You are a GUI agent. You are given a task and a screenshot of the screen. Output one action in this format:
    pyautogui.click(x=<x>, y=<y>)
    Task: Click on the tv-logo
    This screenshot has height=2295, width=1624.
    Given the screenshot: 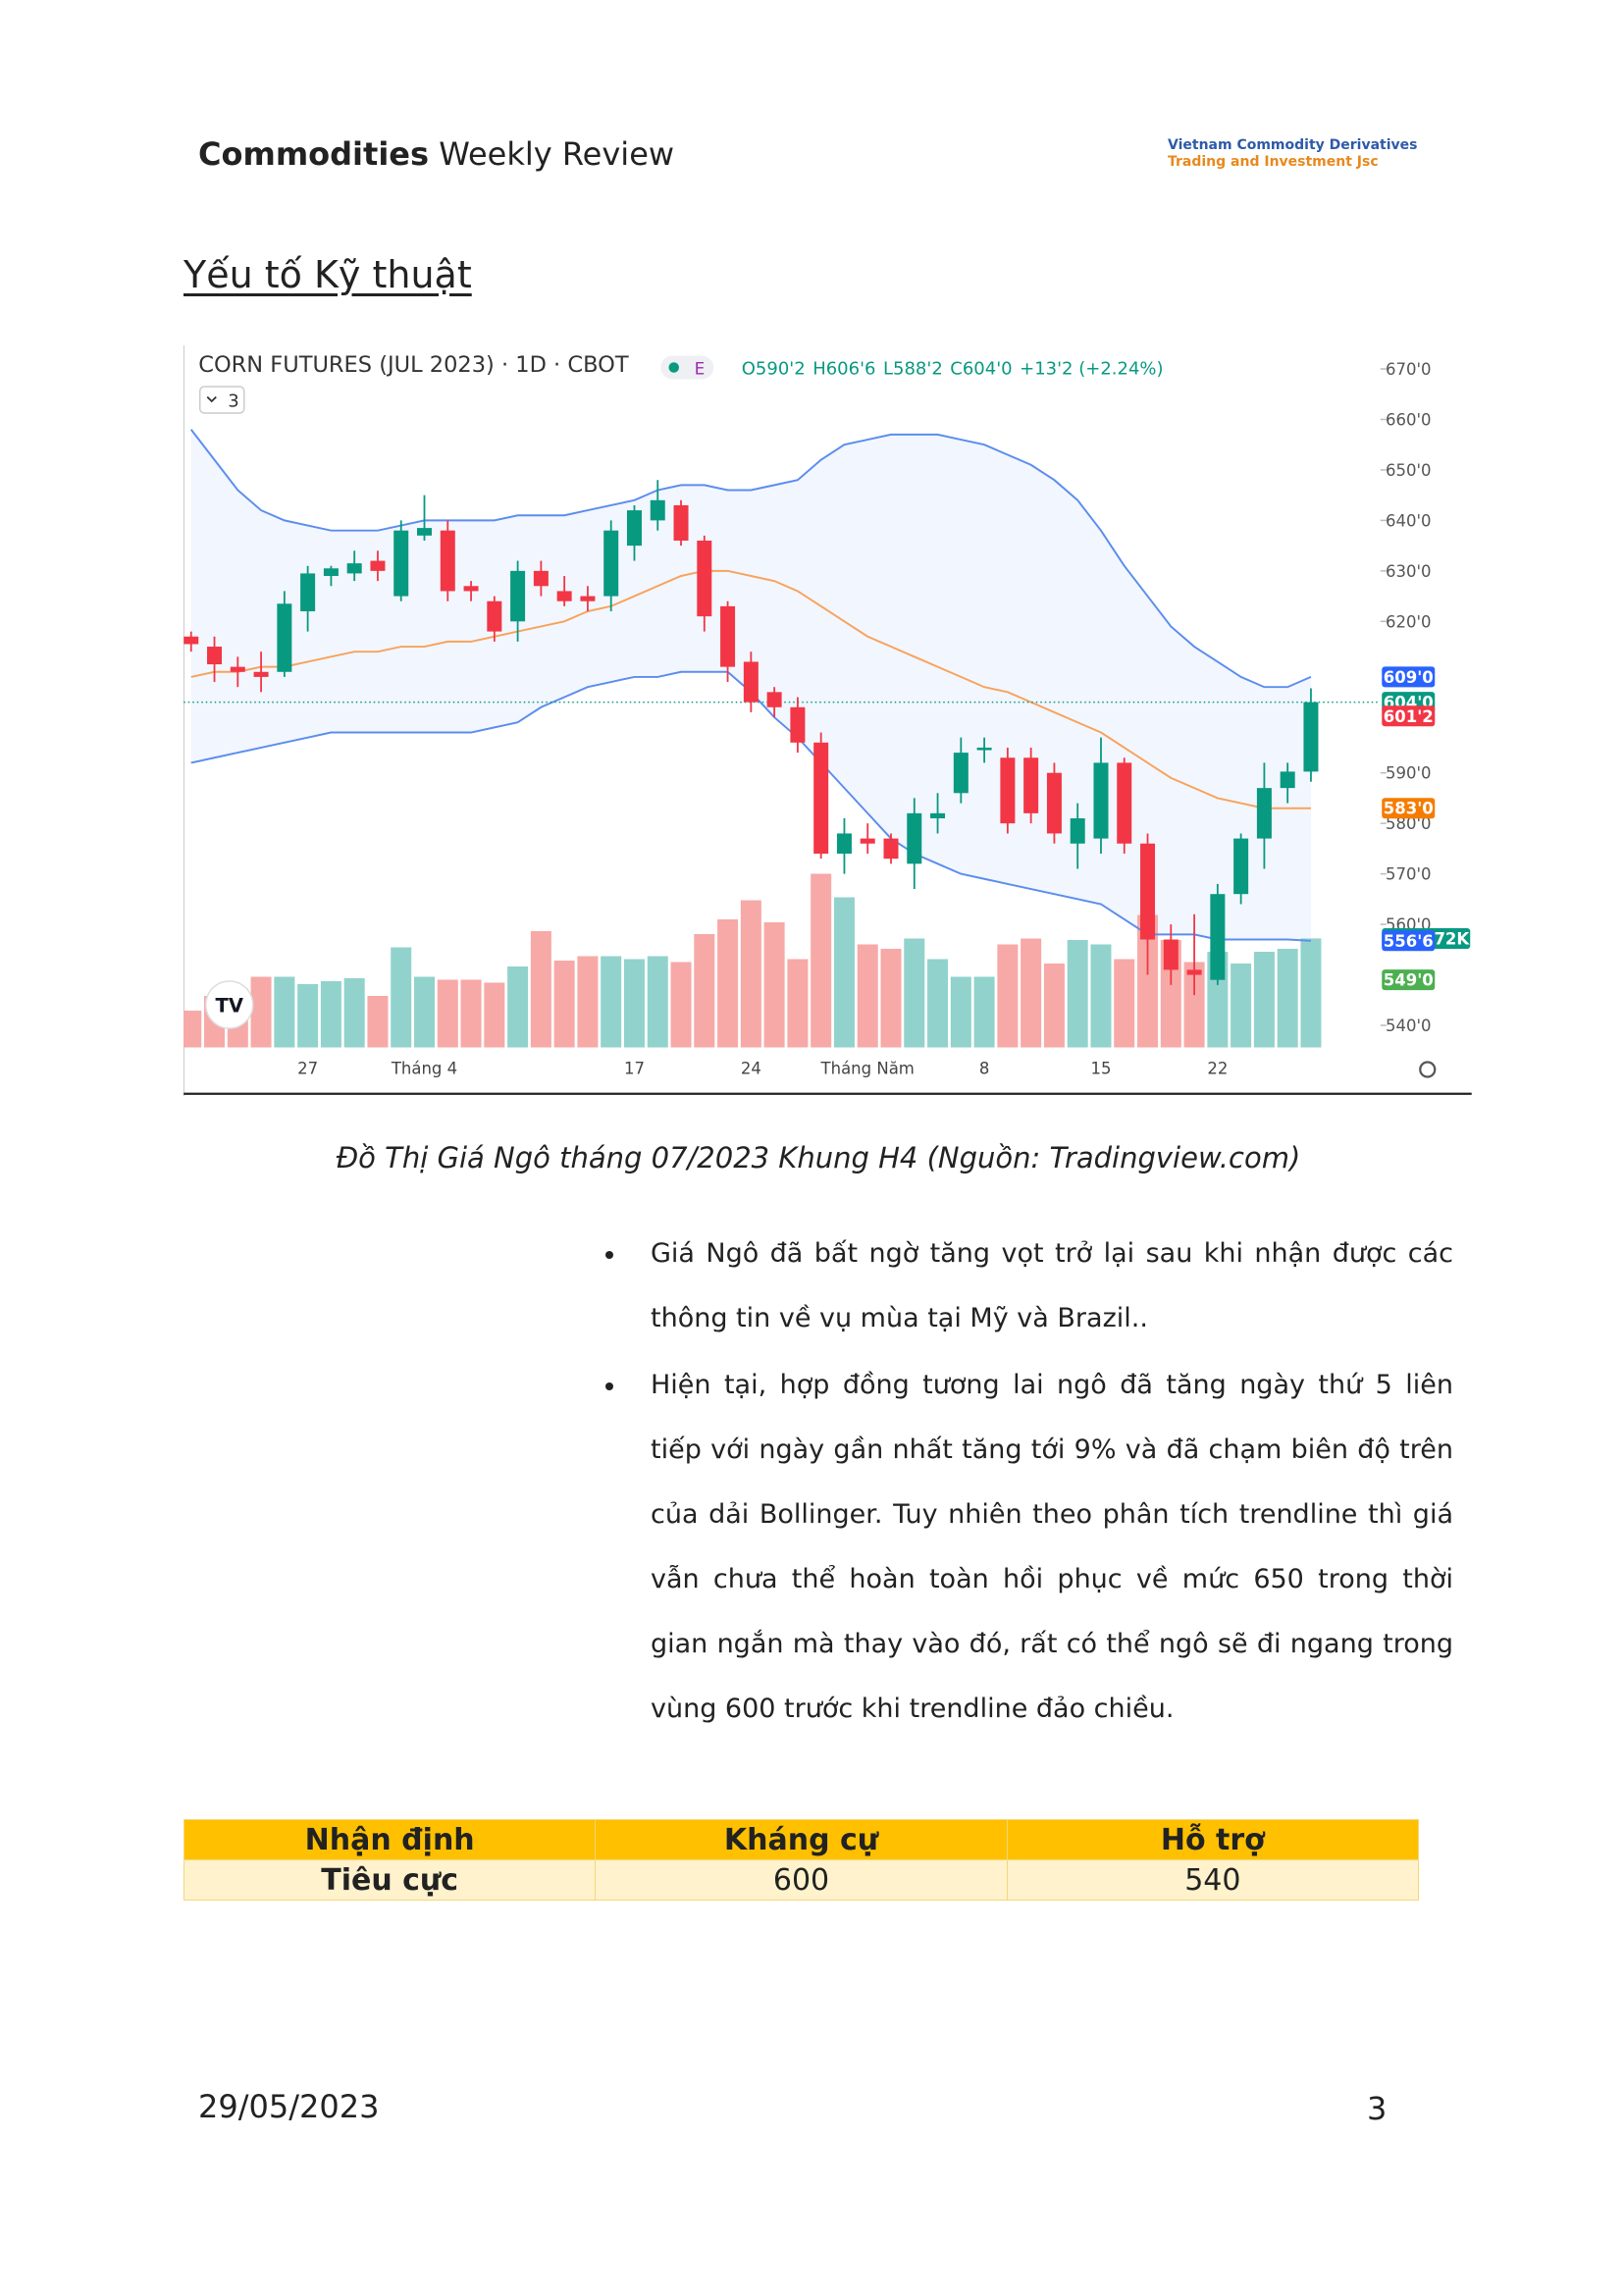 What is the action you would take?
    pyautogui.click(x=229, y=1005)
    